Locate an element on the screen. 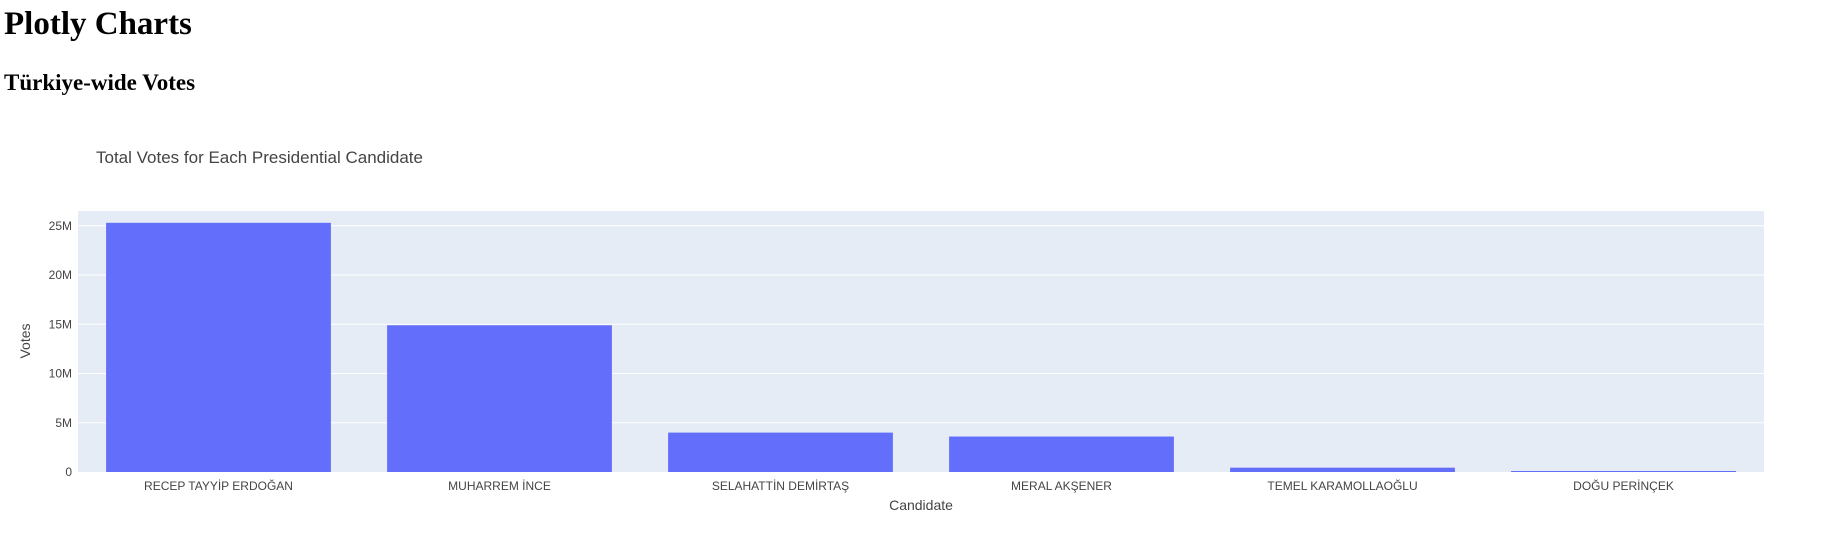 The width and height of the screenshot is (1825, 542). x-tick-label: TEMEL KARAMOLLAOĞLU is located at coordinates (1342, 485).